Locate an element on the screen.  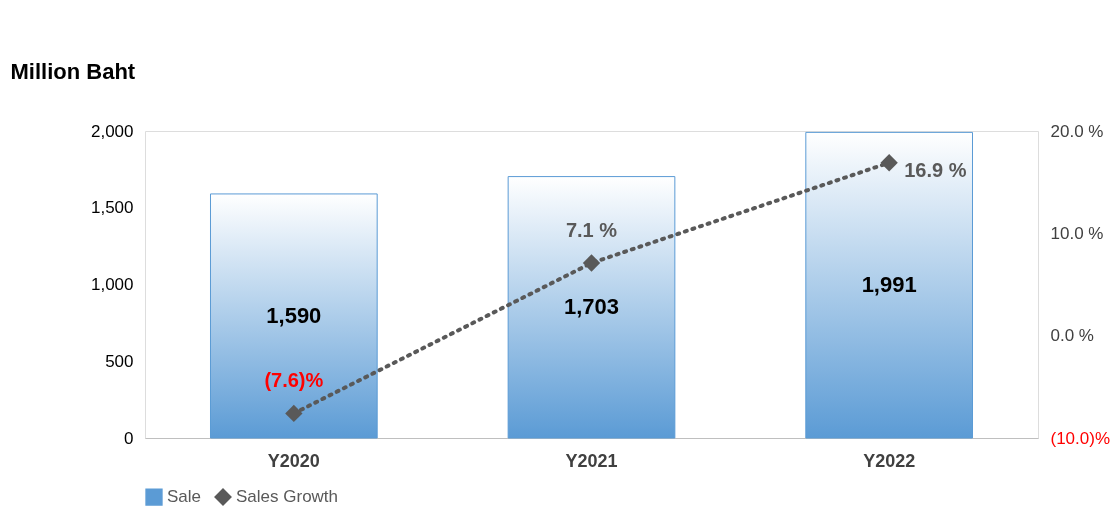
data-label: 1,991 is located at coordinates (889, 285).